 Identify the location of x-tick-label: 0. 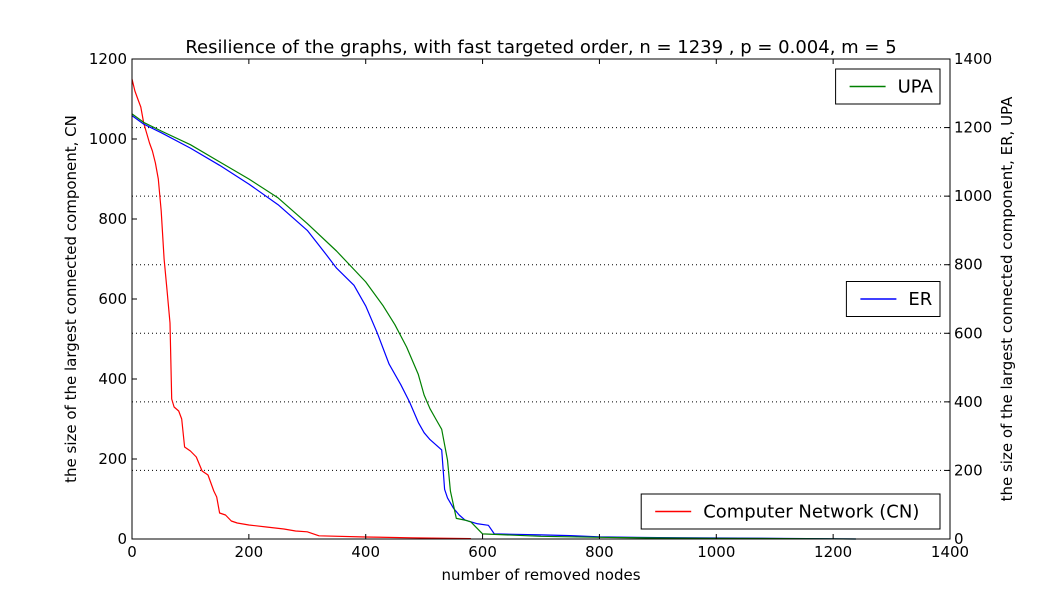
(132, 552).